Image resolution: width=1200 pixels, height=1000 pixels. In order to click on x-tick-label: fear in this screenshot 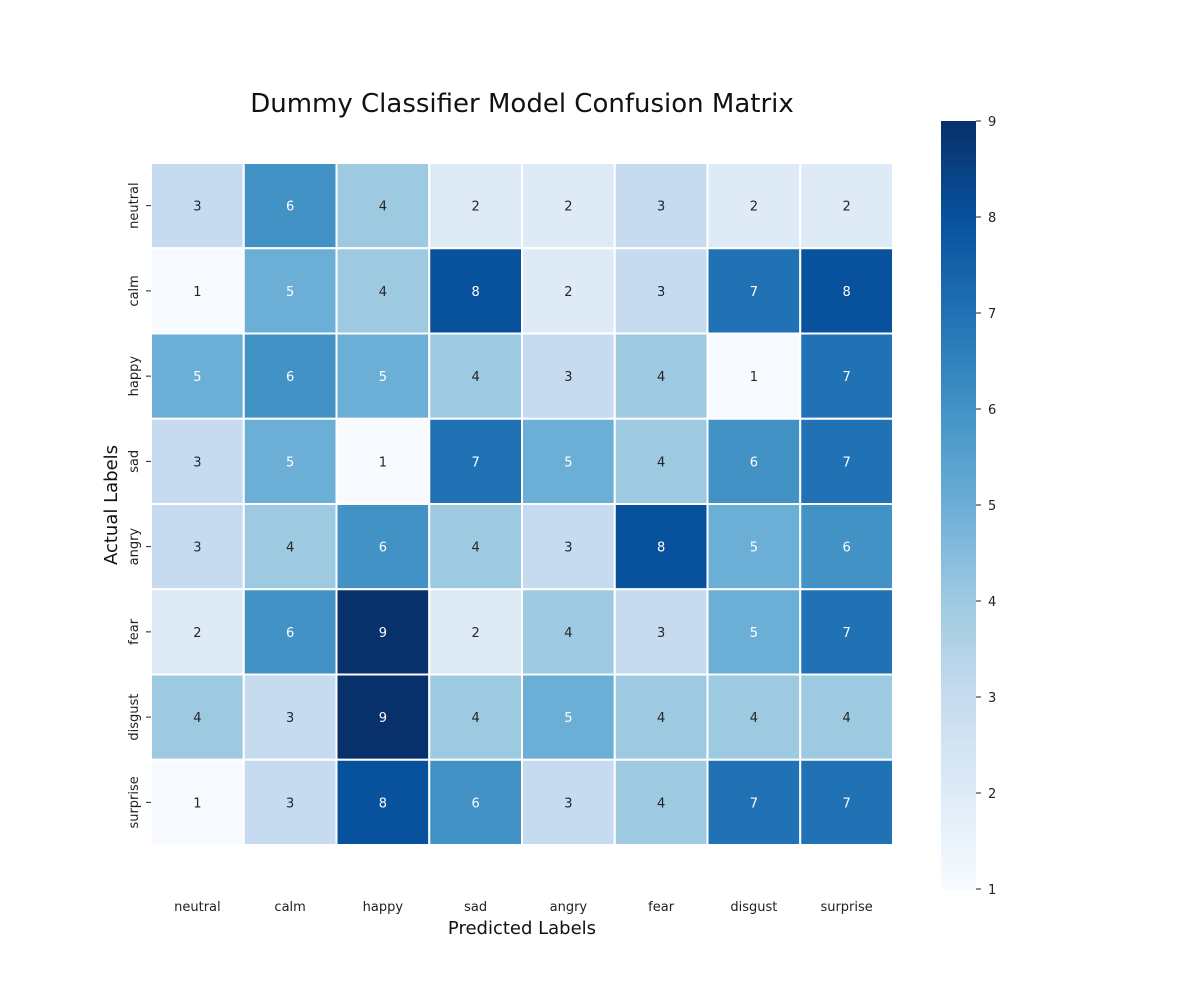, I will do `click(661, 907)`.